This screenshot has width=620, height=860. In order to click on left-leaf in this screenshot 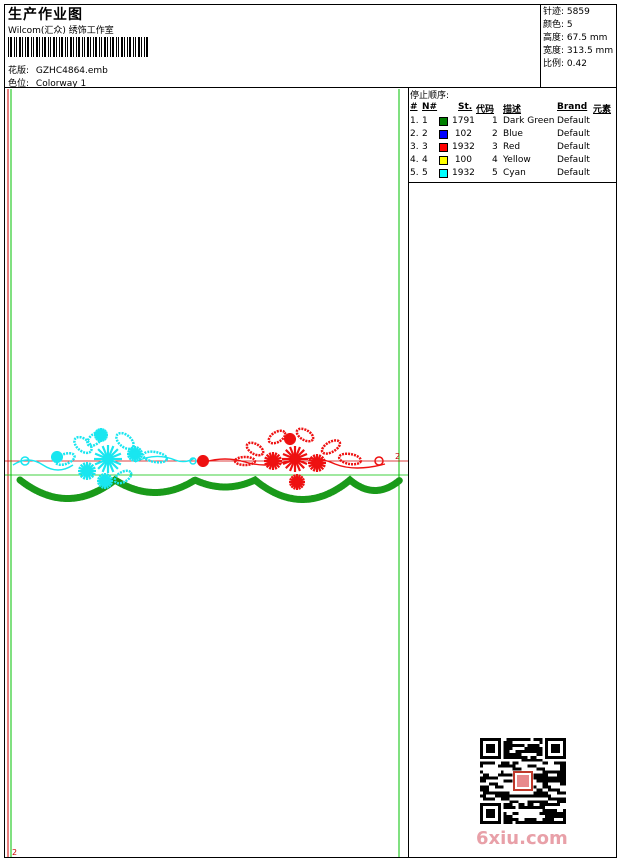, I will do `click(123, 477)`.